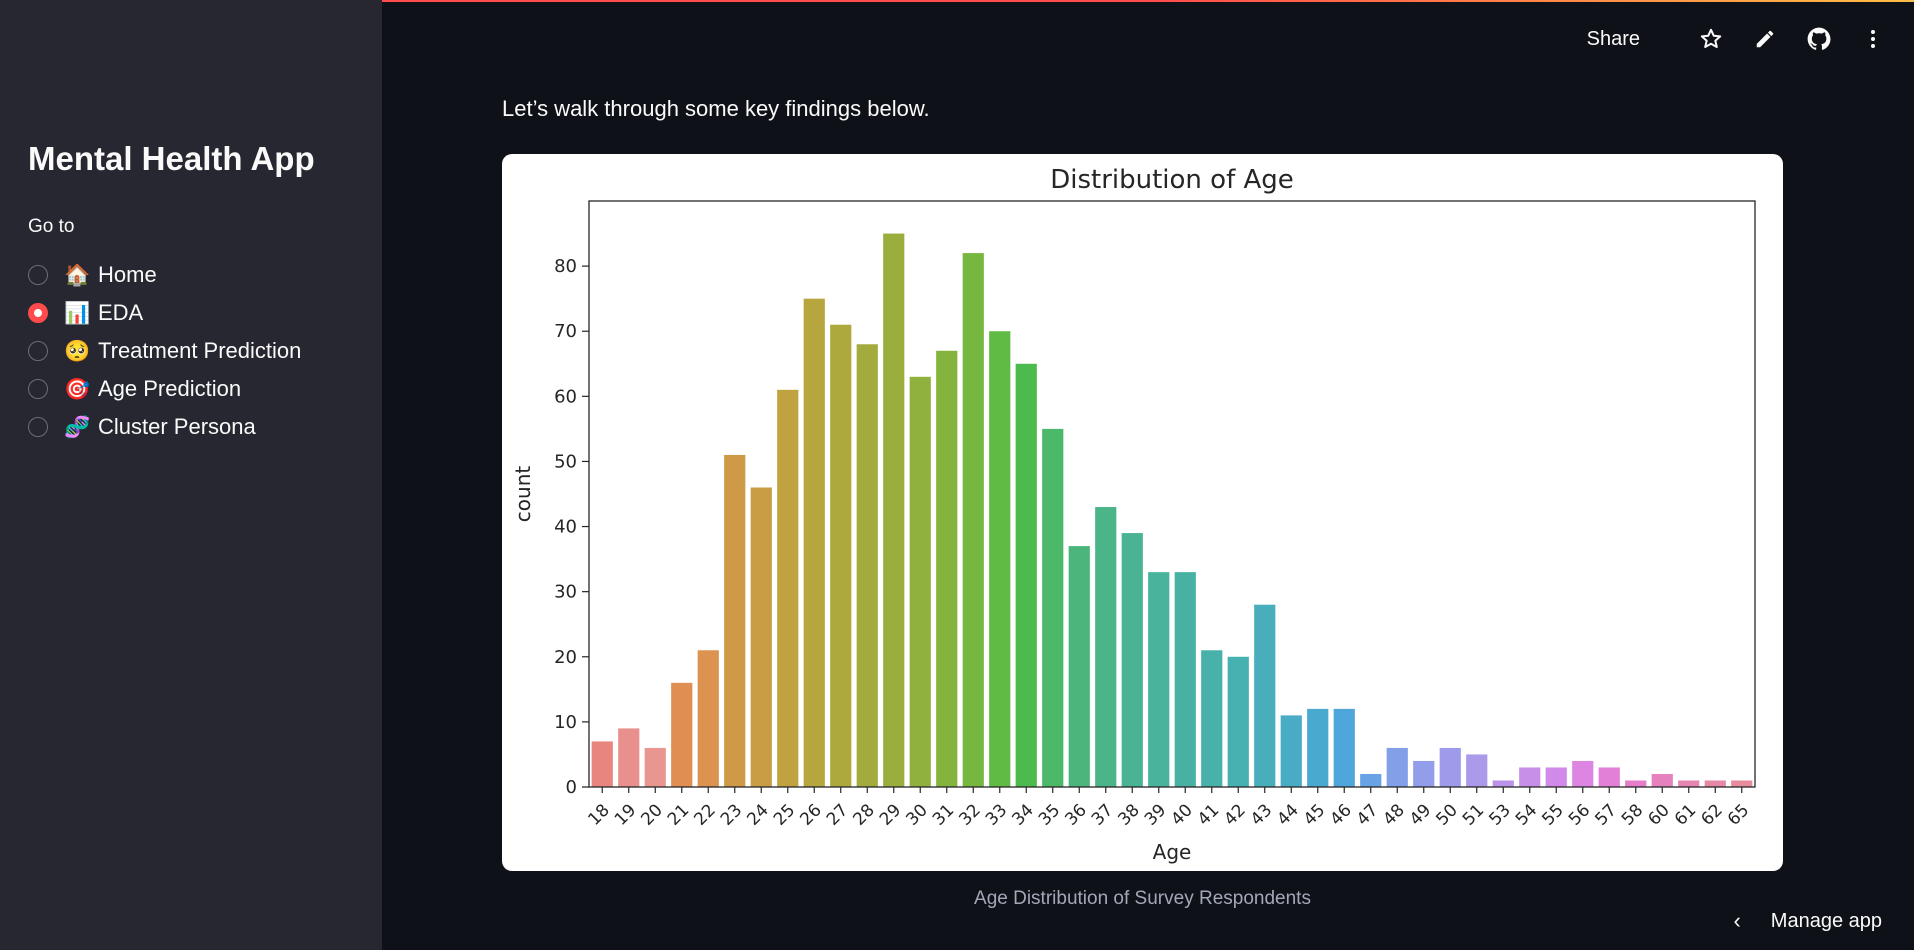 The height and width of the screenshot is (950, 1914). Describe the element at coordinates (1765, 39) in the screenshot. I see `pencil-icon` at that location.